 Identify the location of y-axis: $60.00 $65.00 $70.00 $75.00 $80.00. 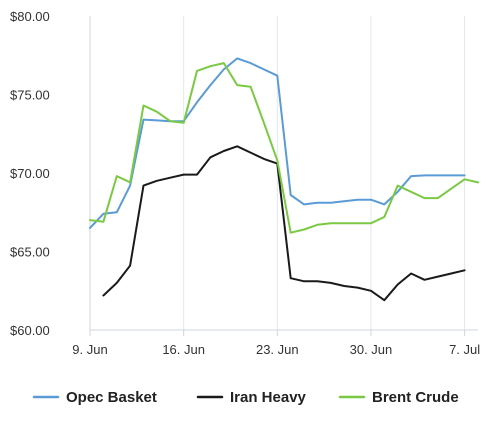
(30, 173).